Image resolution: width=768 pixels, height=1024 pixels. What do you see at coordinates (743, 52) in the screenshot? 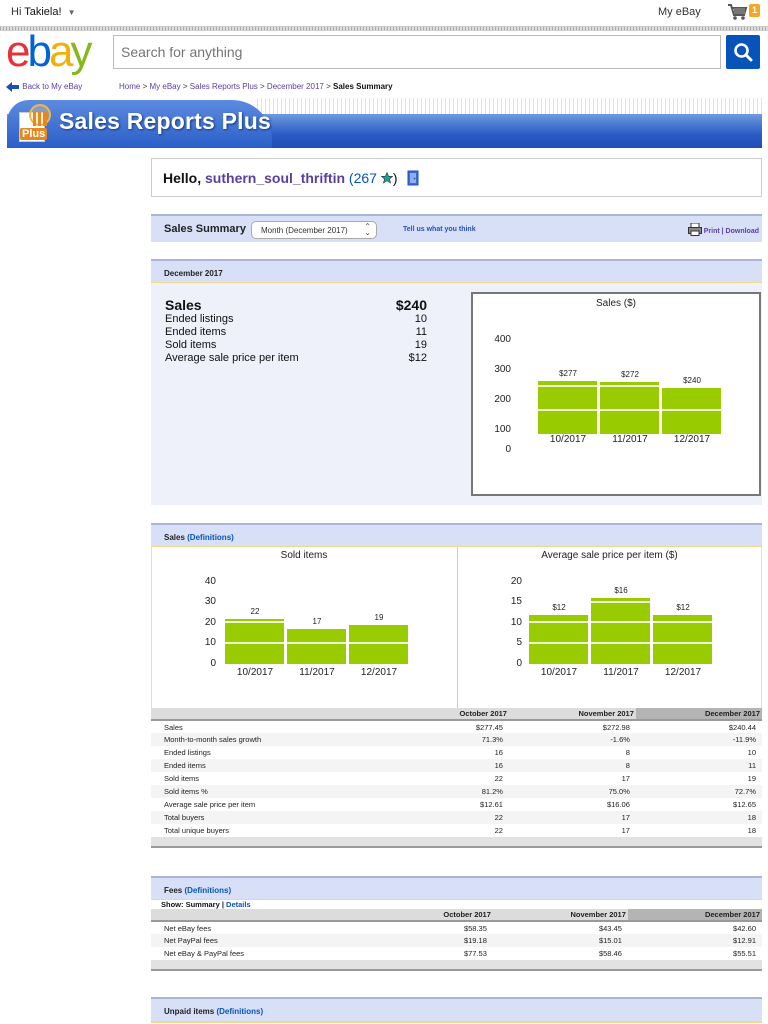
I see `search-button` at bounding box center [743, 52].